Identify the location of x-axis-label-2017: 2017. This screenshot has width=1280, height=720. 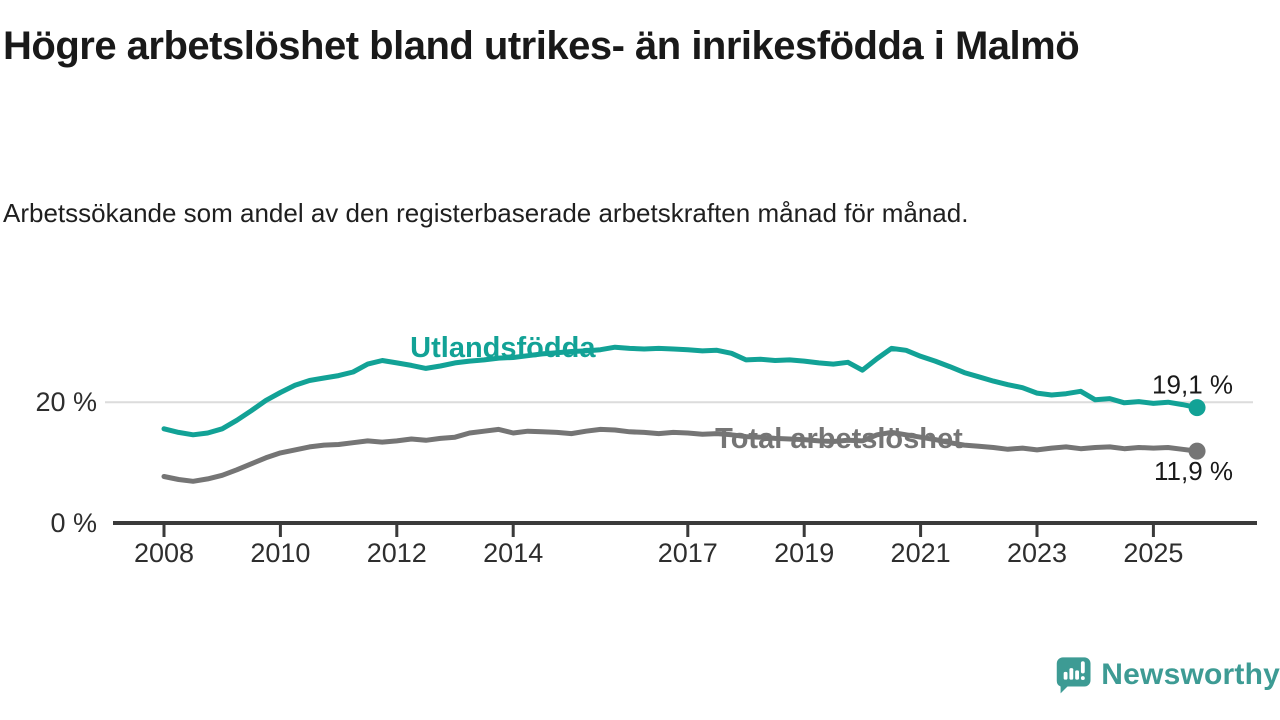
(688, 553).